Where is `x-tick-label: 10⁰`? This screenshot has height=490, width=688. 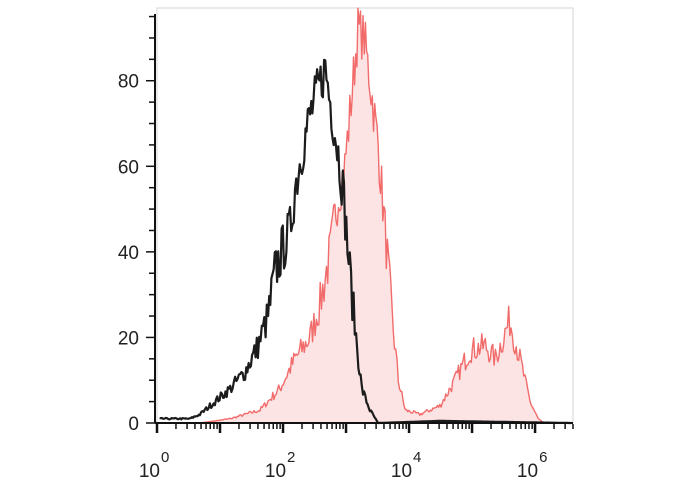
x-tick-label: 10⁰ is located at coordinates (154, 465).